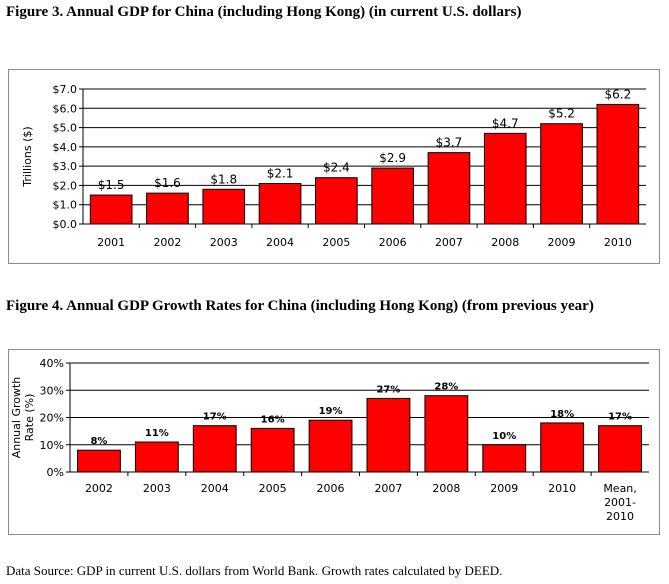 The height and width of the screenshot is (584, 669). I want to click on y-tick-label: 30%, so click(52, 390).